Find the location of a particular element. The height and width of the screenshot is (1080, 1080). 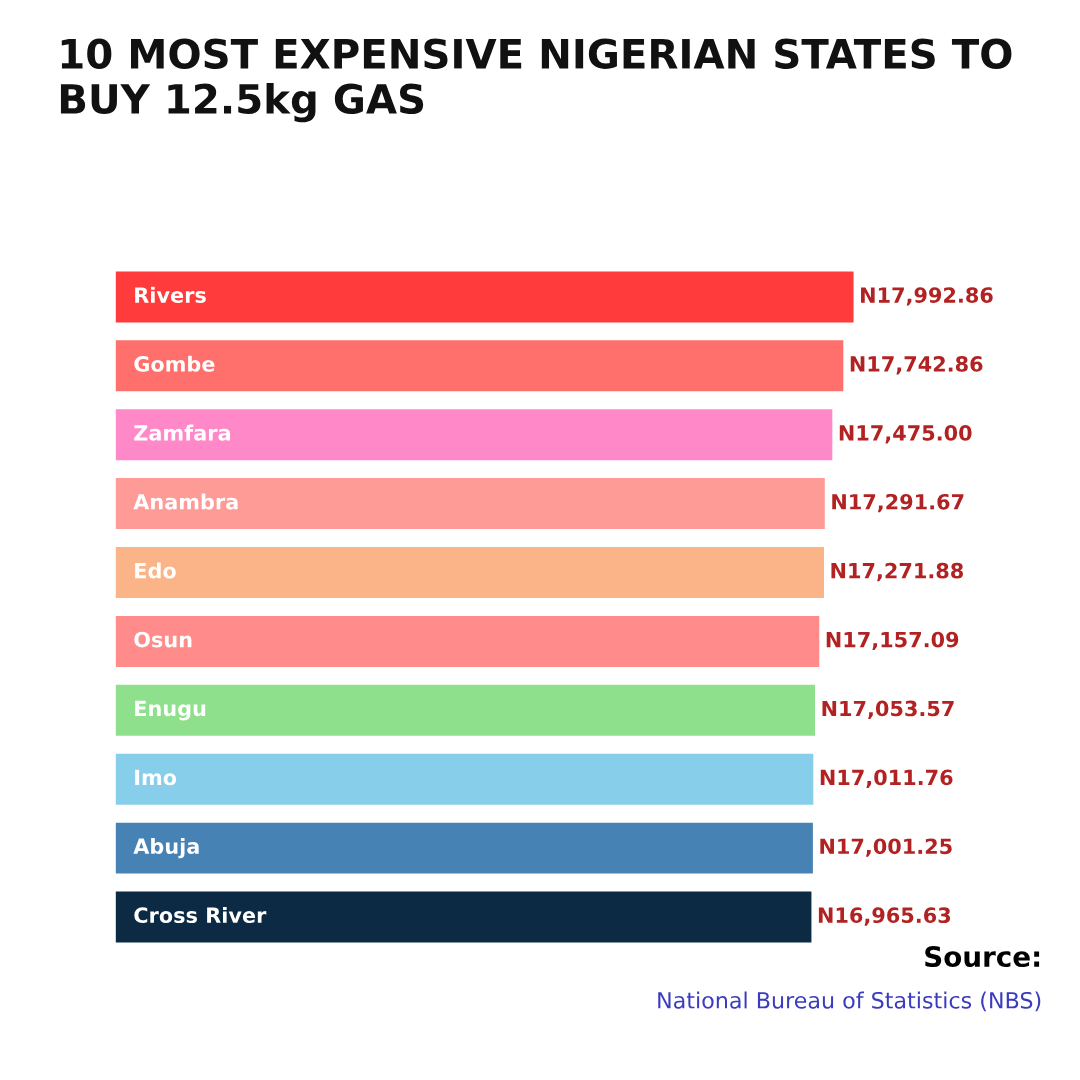

data-label: N17,742.86 is located at coordinates (916, 365).